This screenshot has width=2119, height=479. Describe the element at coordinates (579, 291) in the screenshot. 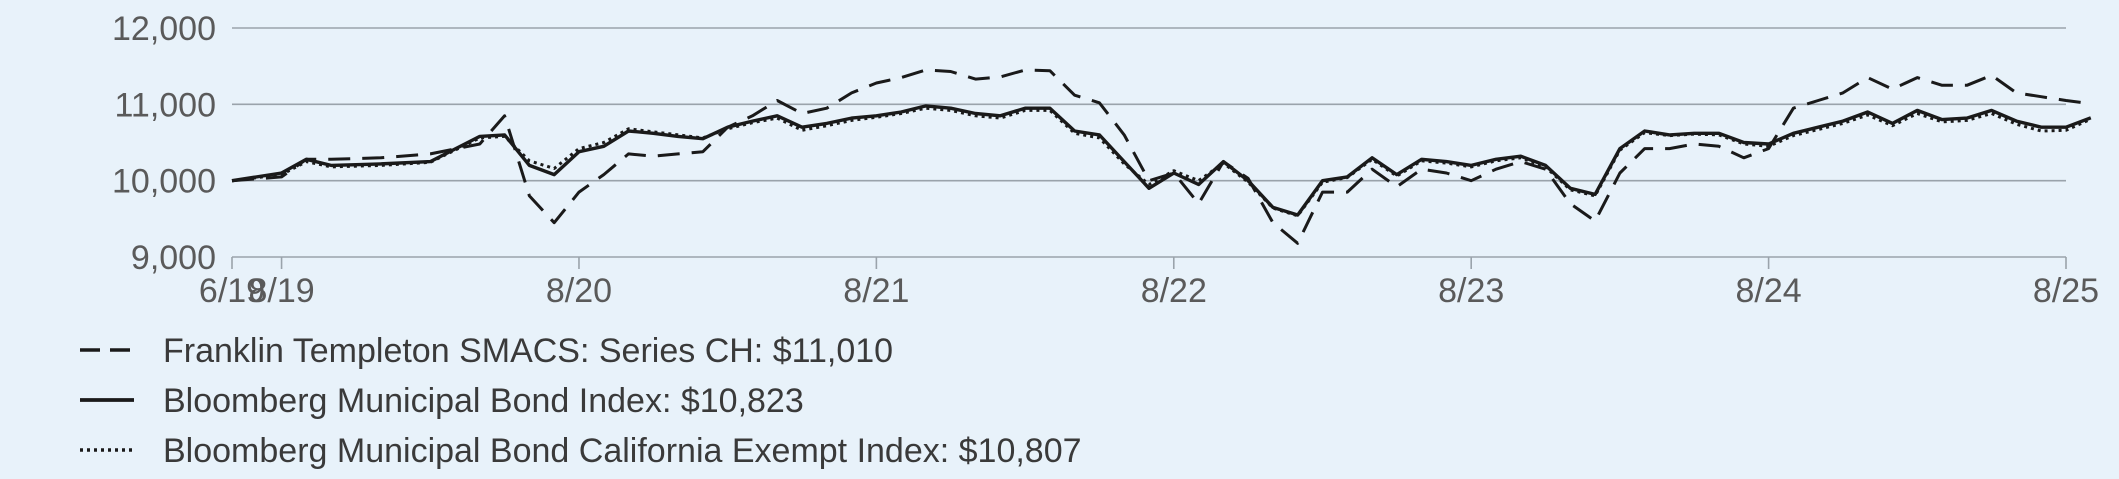

I see `x-tick-label: 8/20` at that location.